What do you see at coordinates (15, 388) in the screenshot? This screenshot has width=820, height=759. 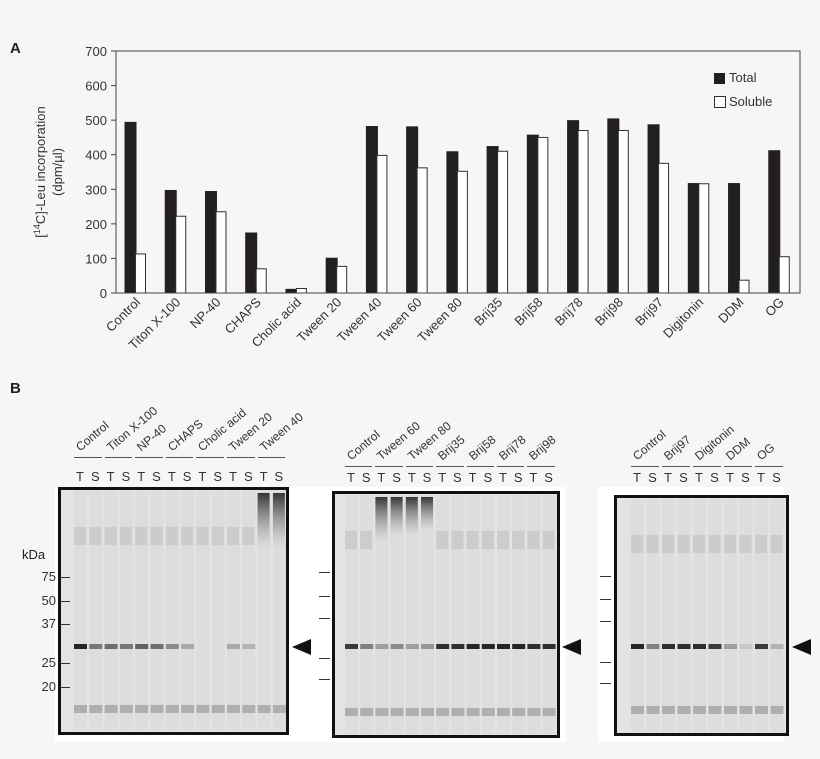 I see `panel-b-label: B` at bounding box center [15, 388].